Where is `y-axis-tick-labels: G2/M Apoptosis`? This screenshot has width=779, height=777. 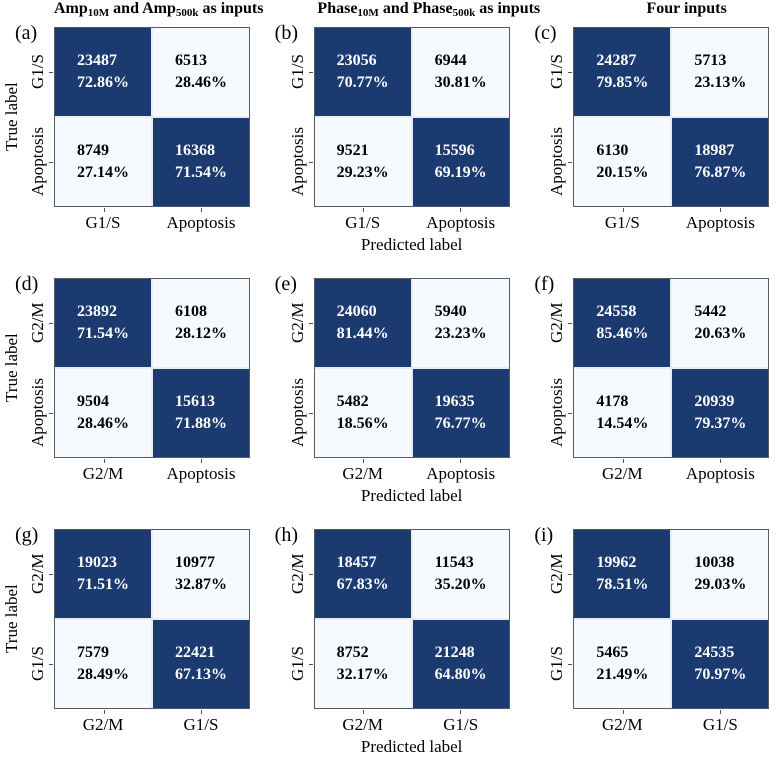 y-axis-tick-labels: G2/M Apoptosis is located at coordinates (546, 381).